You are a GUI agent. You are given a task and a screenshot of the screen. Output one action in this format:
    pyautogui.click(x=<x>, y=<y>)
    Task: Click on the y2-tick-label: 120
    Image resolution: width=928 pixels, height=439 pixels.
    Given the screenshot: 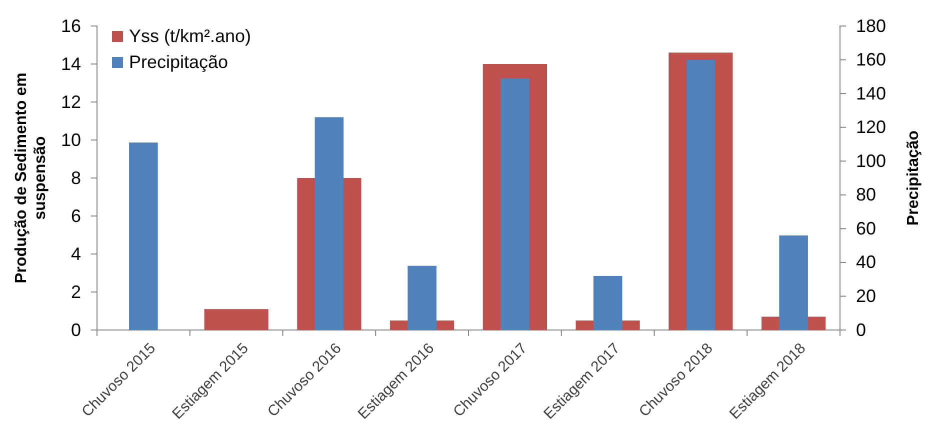 What is the action you would take?
    pyautogui.click(x=871, y=127)
    